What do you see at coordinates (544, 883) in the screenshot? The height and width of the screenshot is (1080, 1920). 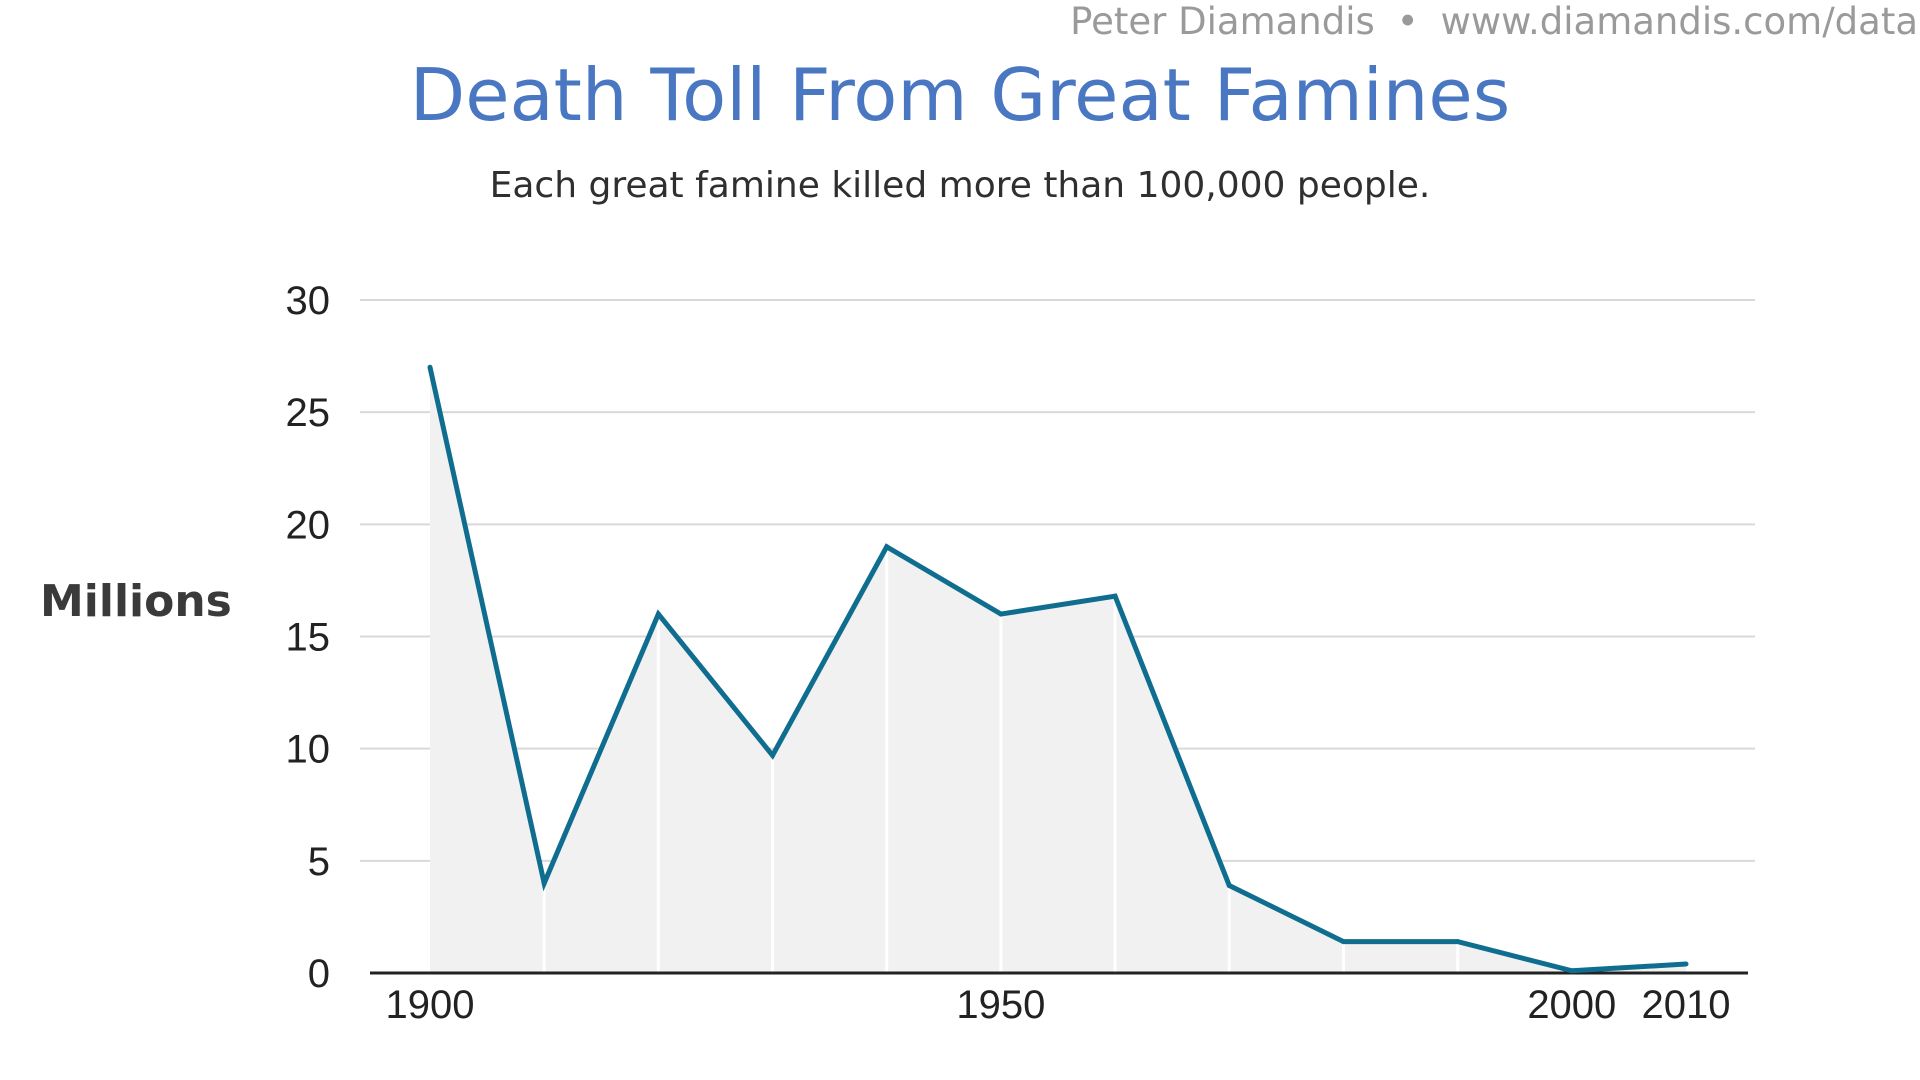 I see `data-point-1910` at bounding box center [544, 883].